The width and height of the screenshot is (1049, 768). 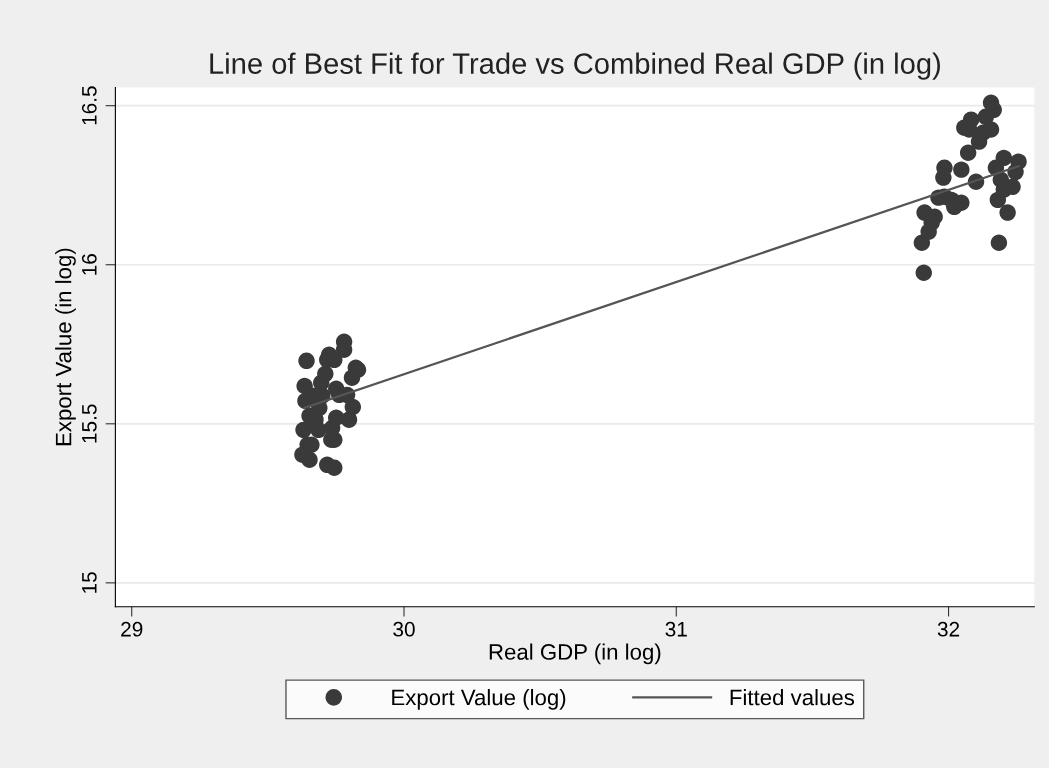 I want to click on x-tick-label: 29, so click(x=132, y=629).